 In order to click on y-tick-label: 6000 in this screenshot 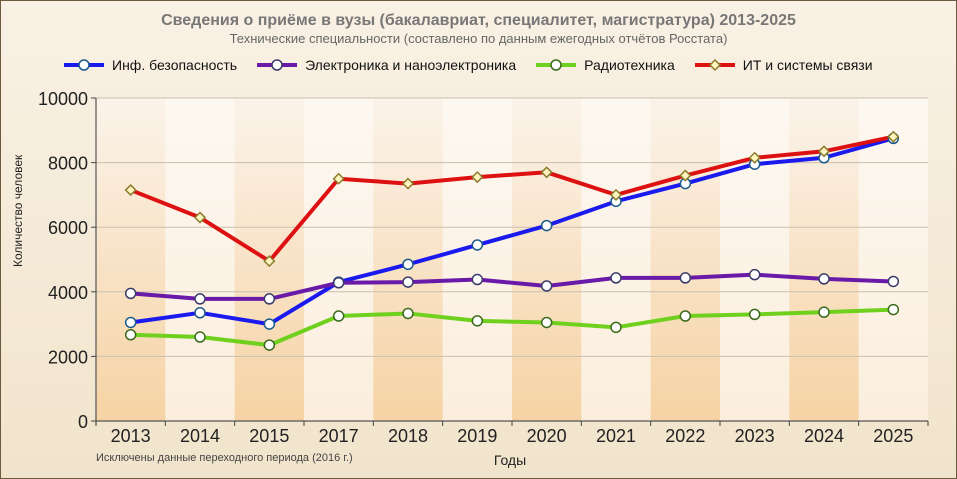, I will do `click(68, 228)`.